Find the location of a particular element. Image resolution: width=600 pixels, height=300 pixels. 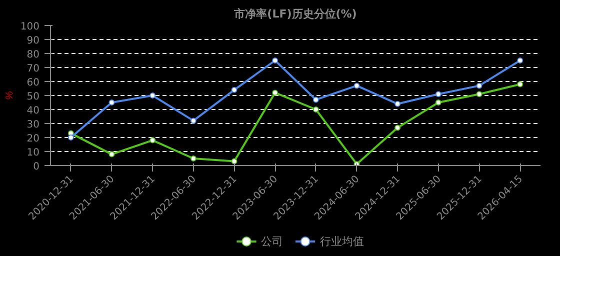

y-tick-label: 20 is located at coordinates (33, 139).